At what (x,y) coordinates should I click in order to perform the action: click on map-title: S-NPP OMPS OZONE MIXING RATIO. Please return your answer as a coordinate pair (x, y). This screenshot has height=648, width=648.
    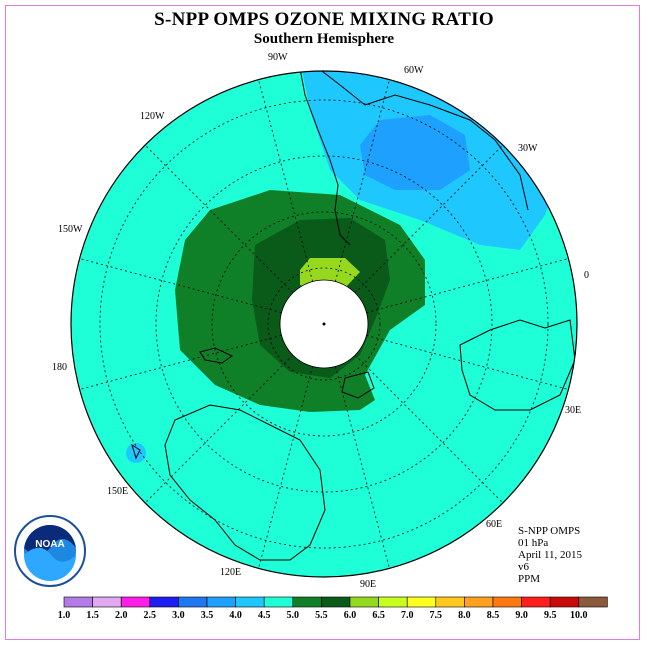
    Looking at the image, I should click on (324, 19).